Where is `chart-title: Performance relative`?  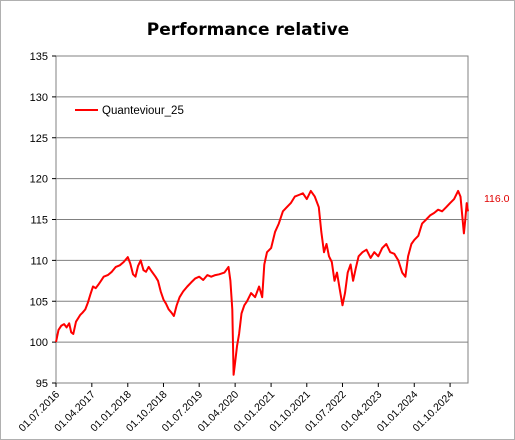
chart-title: Performance relative is located at coordinates (248, 30).